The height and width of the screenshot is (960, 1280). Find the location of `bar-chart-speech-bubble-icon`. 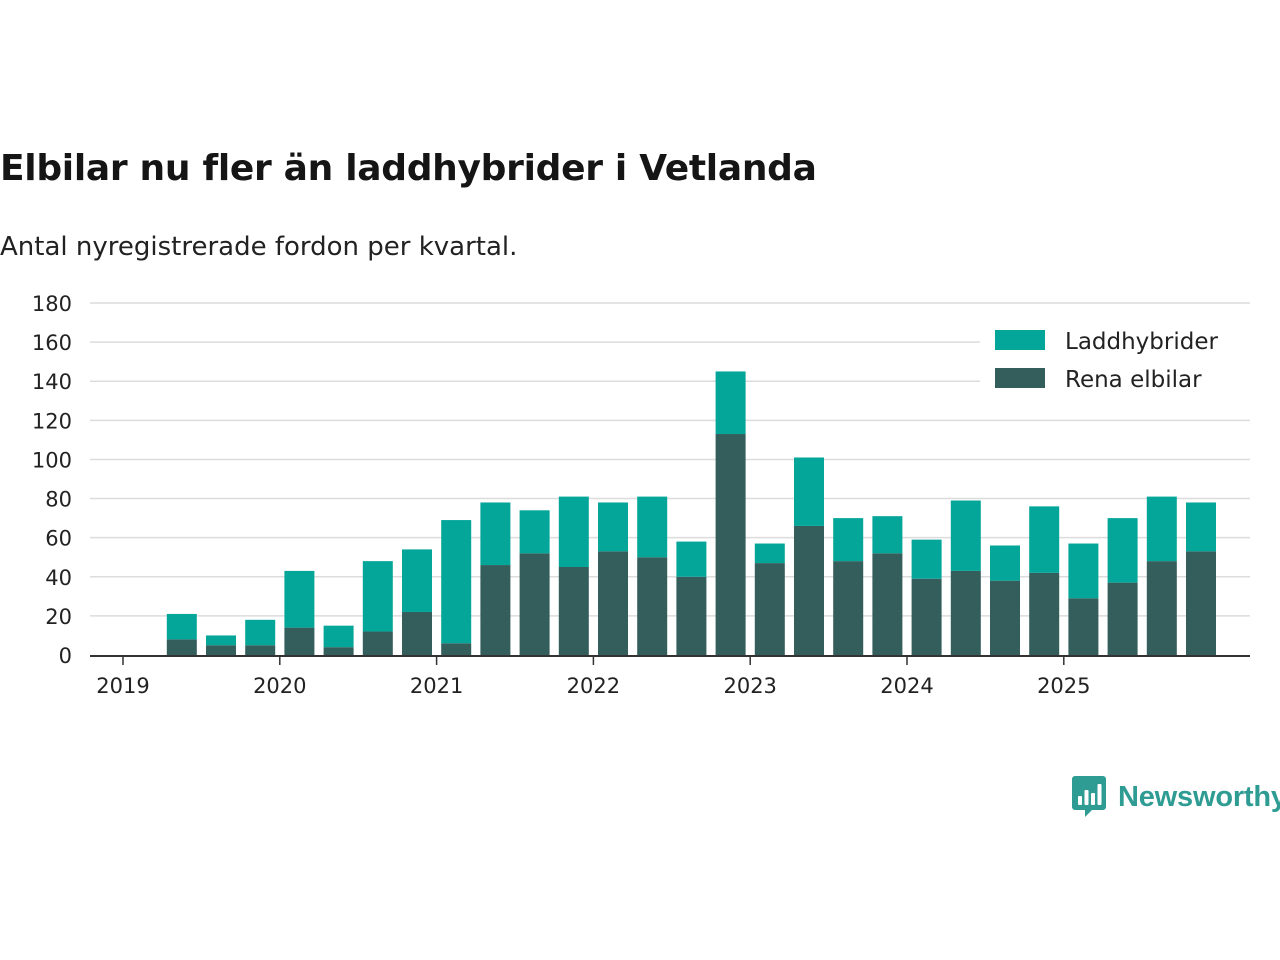

bar-chart-speech-bubble-icon is located at coordinates (1089, 796).